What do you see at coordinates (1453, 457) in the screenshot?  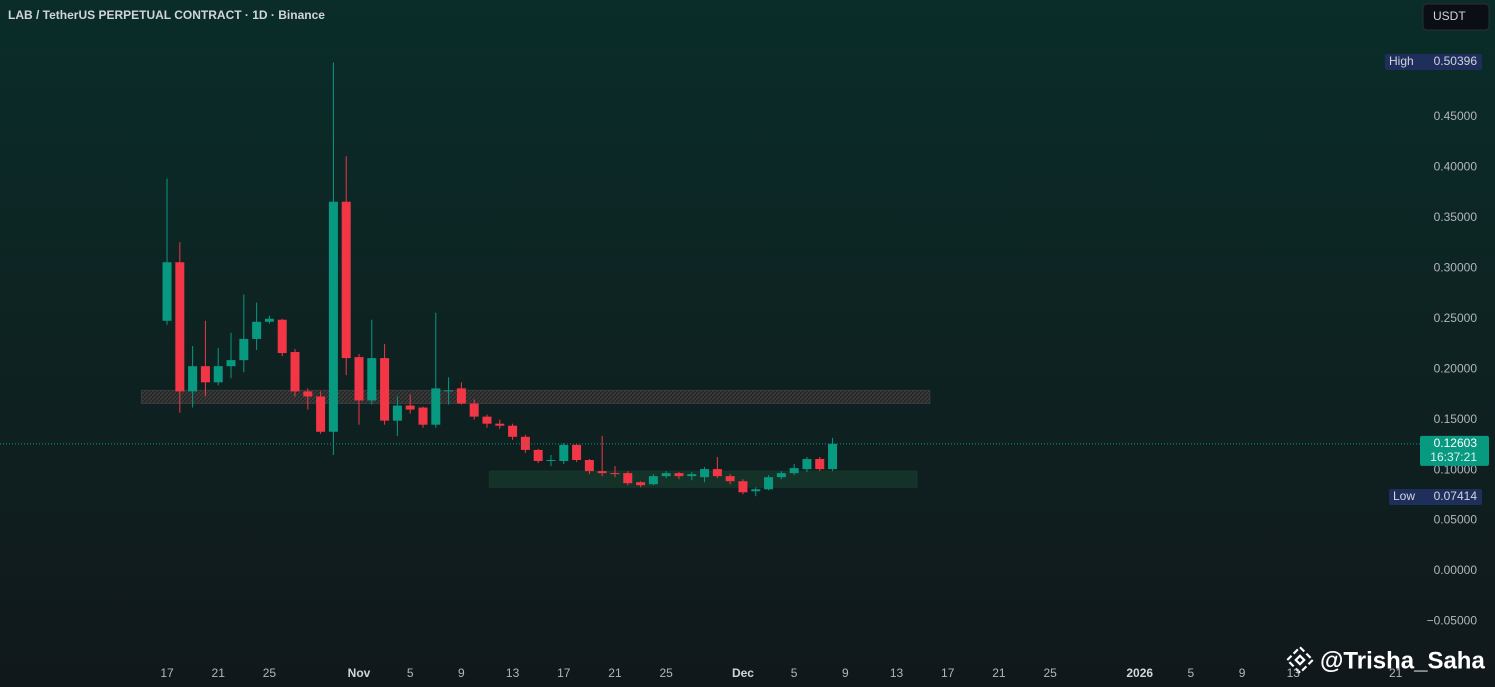 I see `countdown-label: 16:37:21` at bounding box center [1453, 457].